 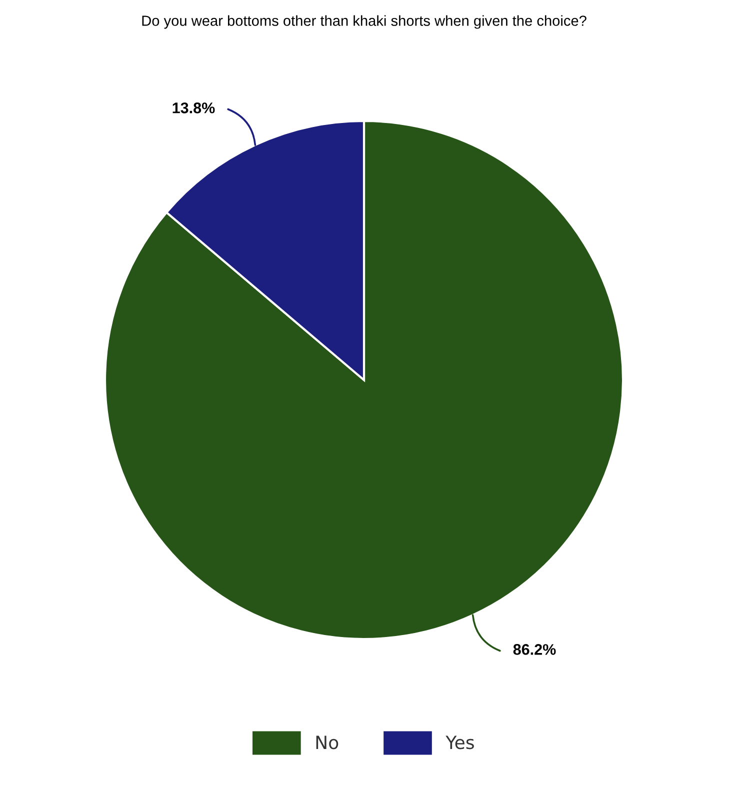 What do you see at coordinates (327, 743) in the screenshot?
I see `legend-label: No` at bounding box center [327, 743].